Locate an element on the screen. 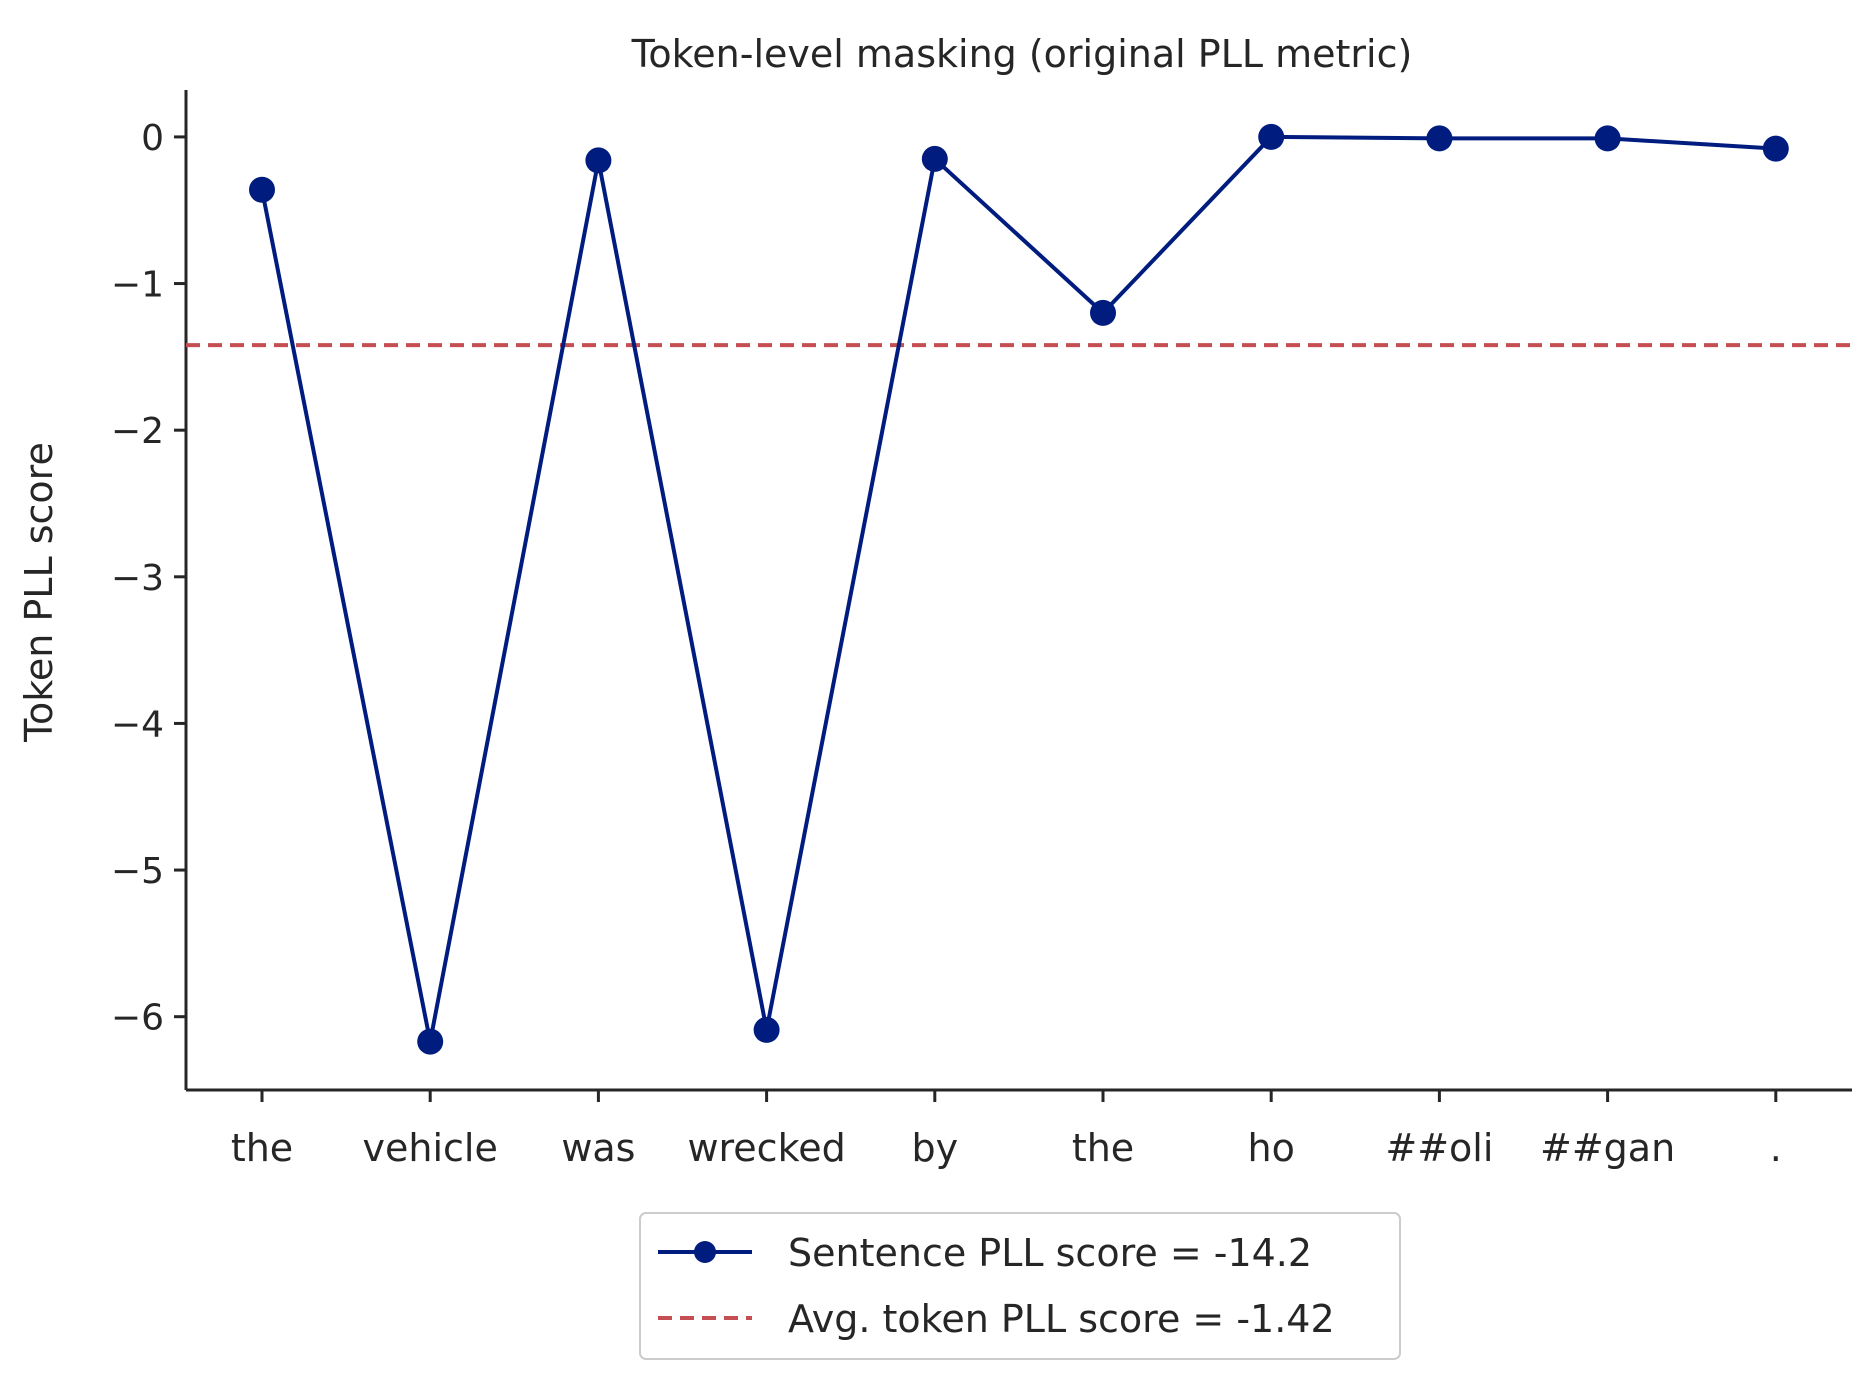  x-tick-label: was is located at coordinates (598, 1148).